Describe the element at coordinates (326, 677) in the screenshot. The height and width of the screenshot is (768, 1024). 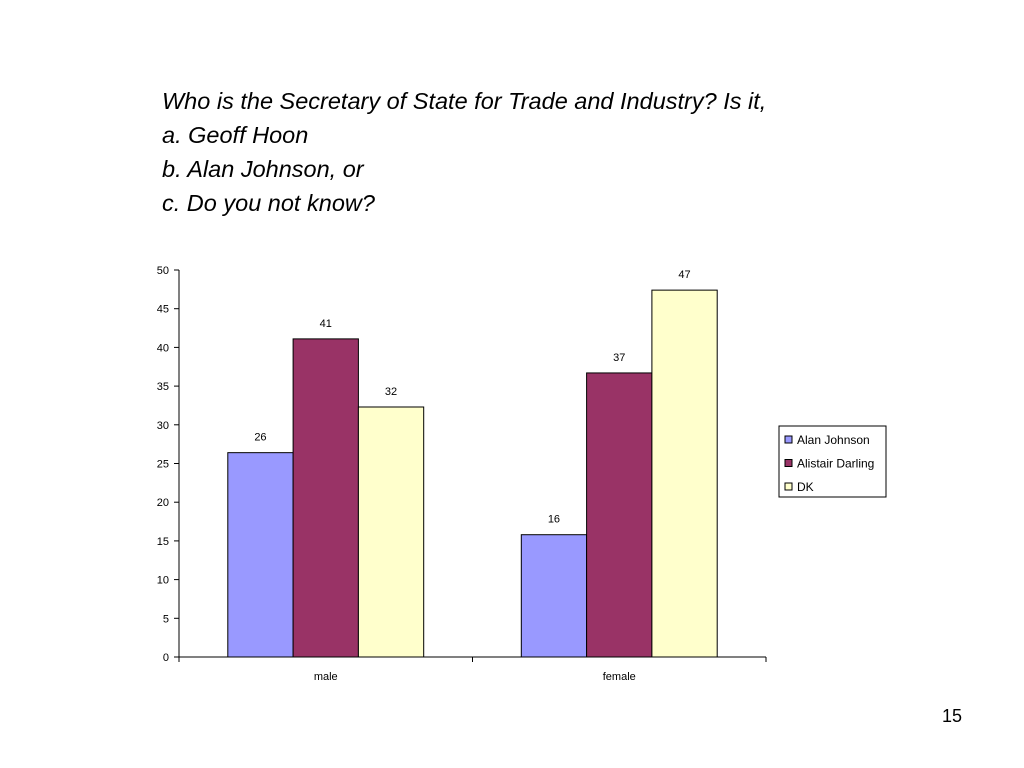
I see `x-category-label: male` at that location.